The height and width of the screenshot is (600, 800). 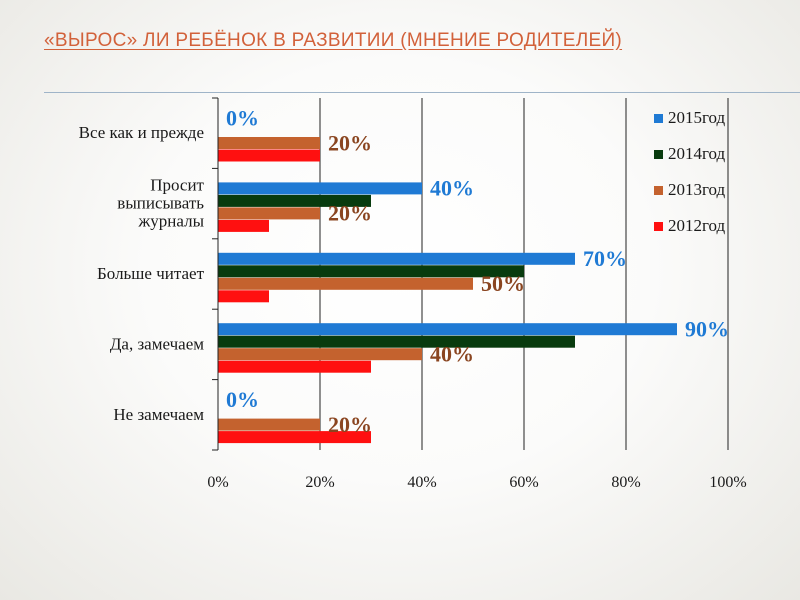 What do you see at coordinates (157, 343) in the screenshot?
I see `category-label: Да, замечаем` at bounding box center [157, 343].